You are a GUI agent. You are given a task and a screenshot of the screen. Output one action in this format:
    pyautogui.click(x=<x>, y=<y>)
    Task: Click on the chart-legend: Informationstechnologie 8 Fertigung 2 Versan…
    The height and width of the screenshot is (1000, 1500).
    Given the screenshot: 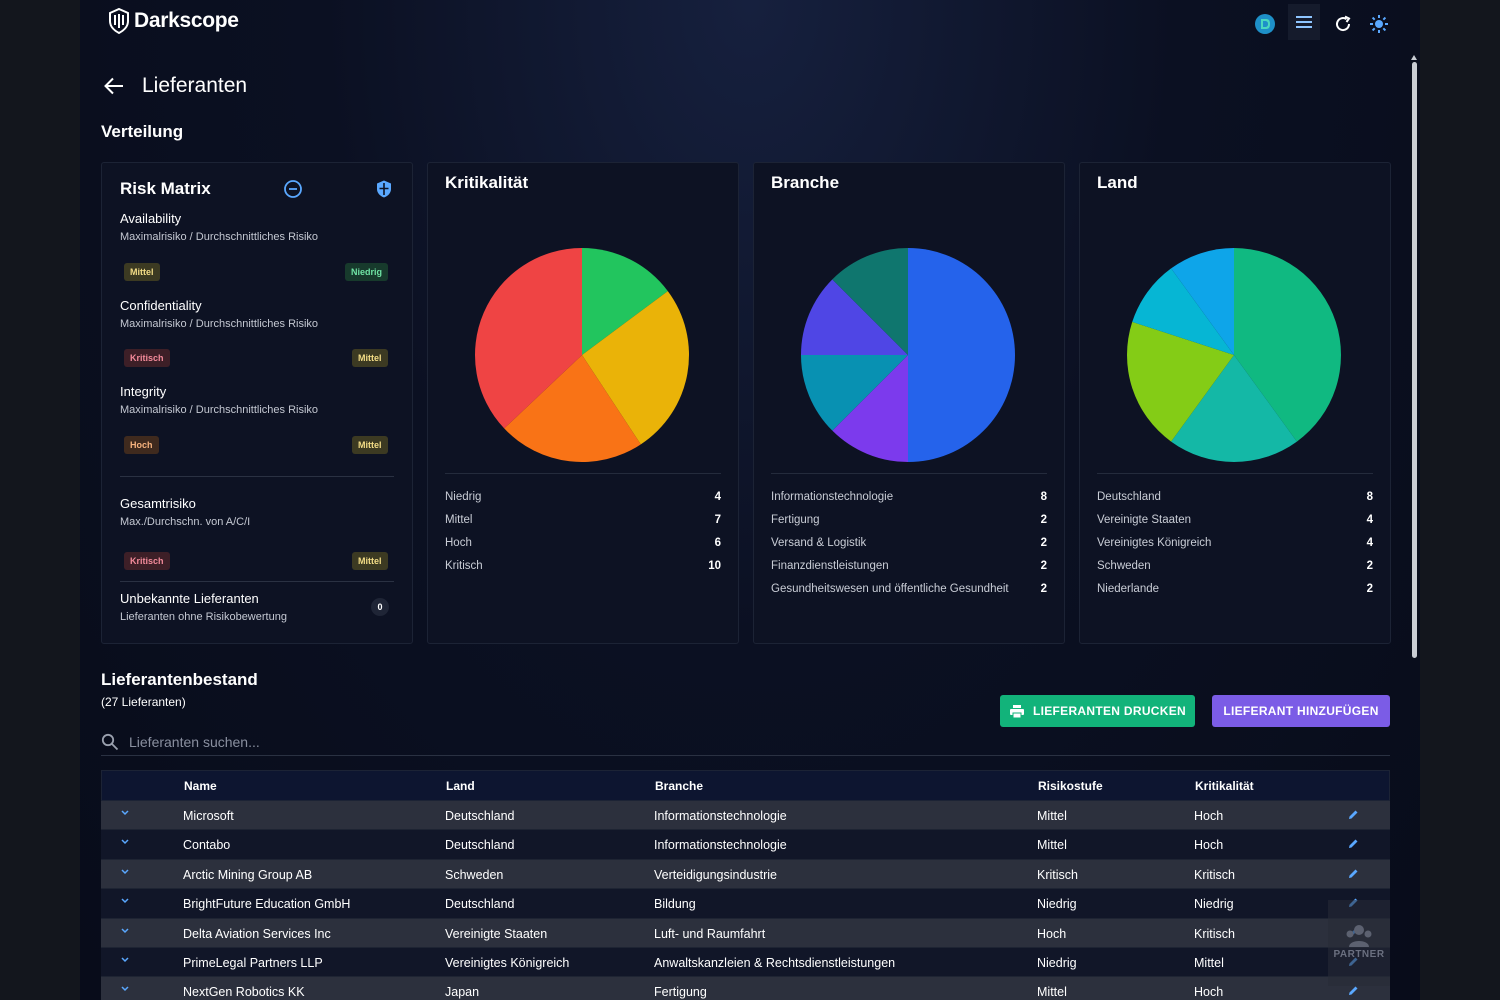 What is the action you would take?
    pyautogui.click(x=909, y=542)
    